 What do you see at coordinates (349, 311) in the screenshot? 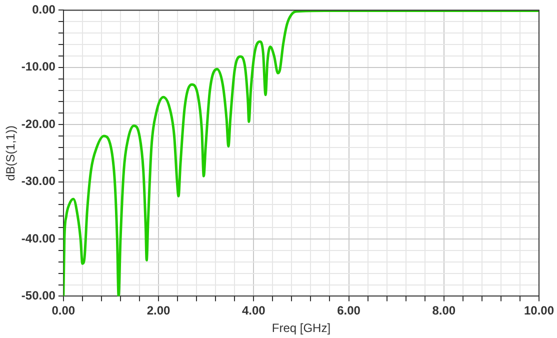
I see `x-tick-label: 6.00` at bounding box center [349, 311].